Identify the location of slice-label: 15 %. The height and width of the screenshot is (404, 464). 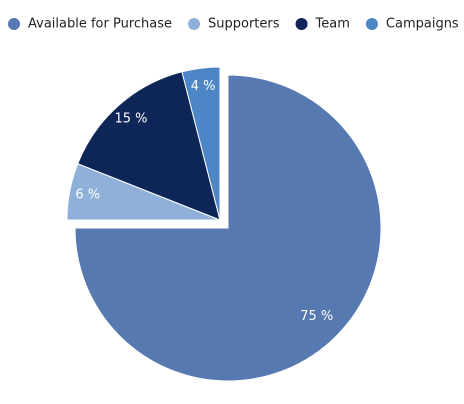
(130, 119).